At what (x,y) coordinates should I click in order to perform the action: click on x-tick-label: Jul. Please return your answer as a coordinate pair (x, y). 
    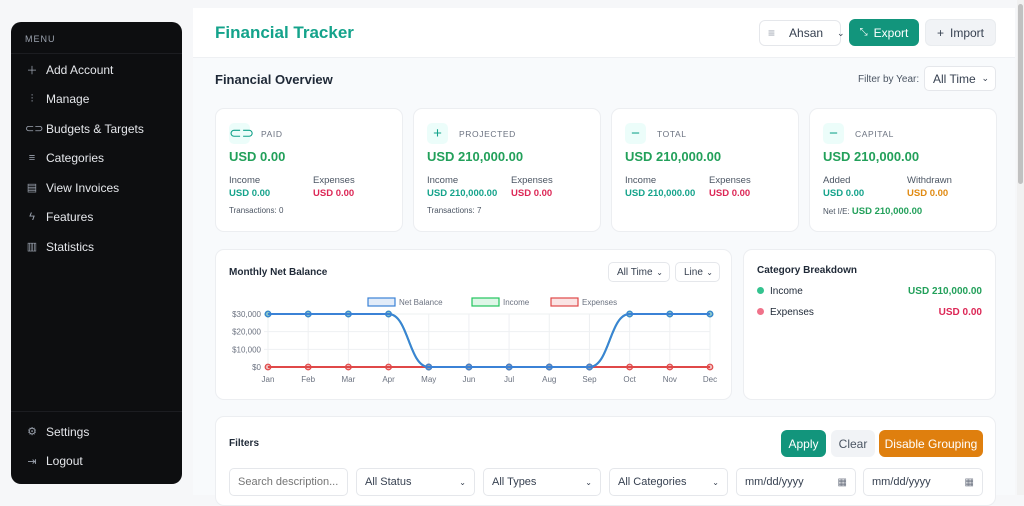
    Looking at the image, I should click on (509, 379).